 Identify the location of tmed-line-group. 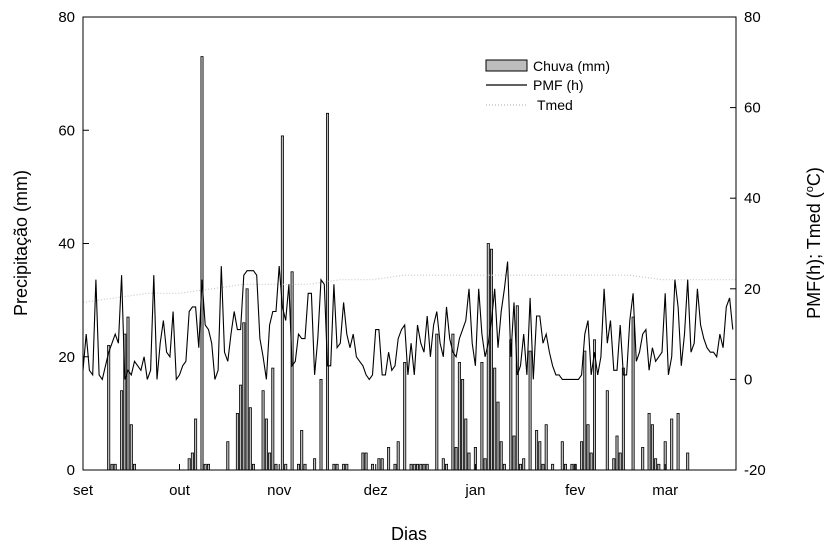
(409, 288).